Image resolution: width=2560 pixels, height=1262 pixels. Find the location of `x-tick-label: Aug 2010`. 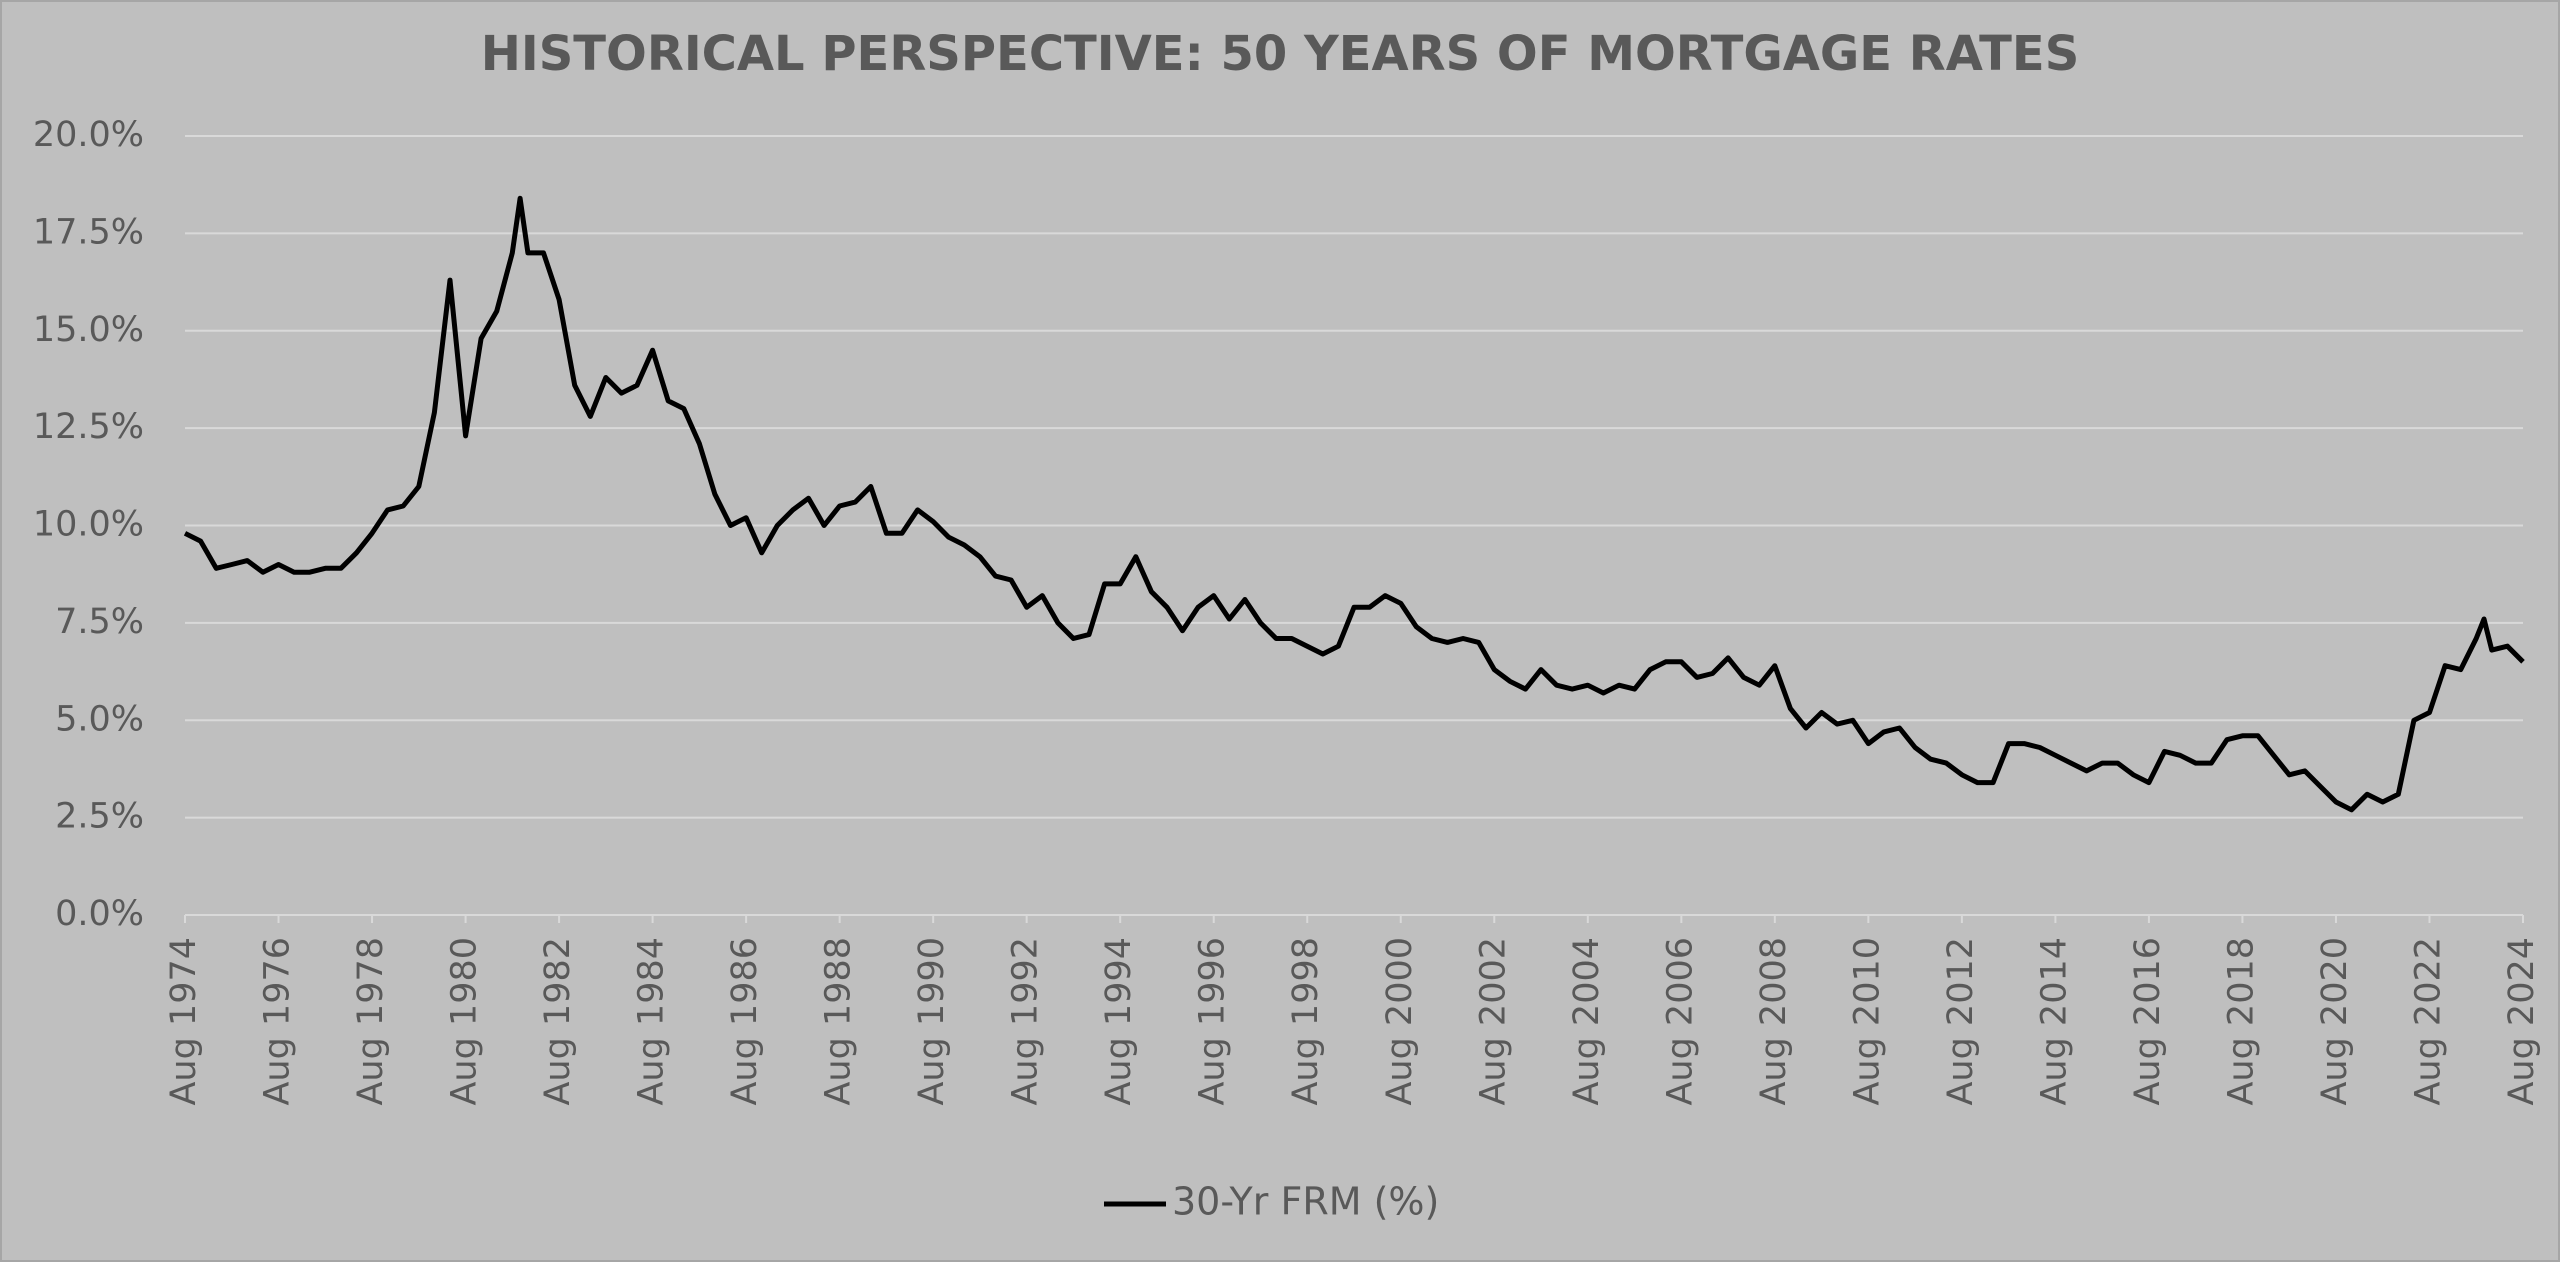

x-tick-label: Aug 2010 is located at coordinates (1867, 1021).